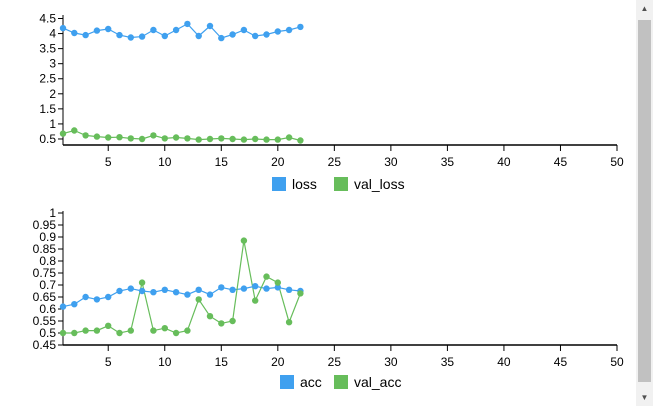 Image resolution: width=653 pixels, height=411 pixels. What do you see at coordinates (644, 397) in the screenshot?
I see `scroll-down-arrow-icon: ▼` at bounding box center [644, 397].